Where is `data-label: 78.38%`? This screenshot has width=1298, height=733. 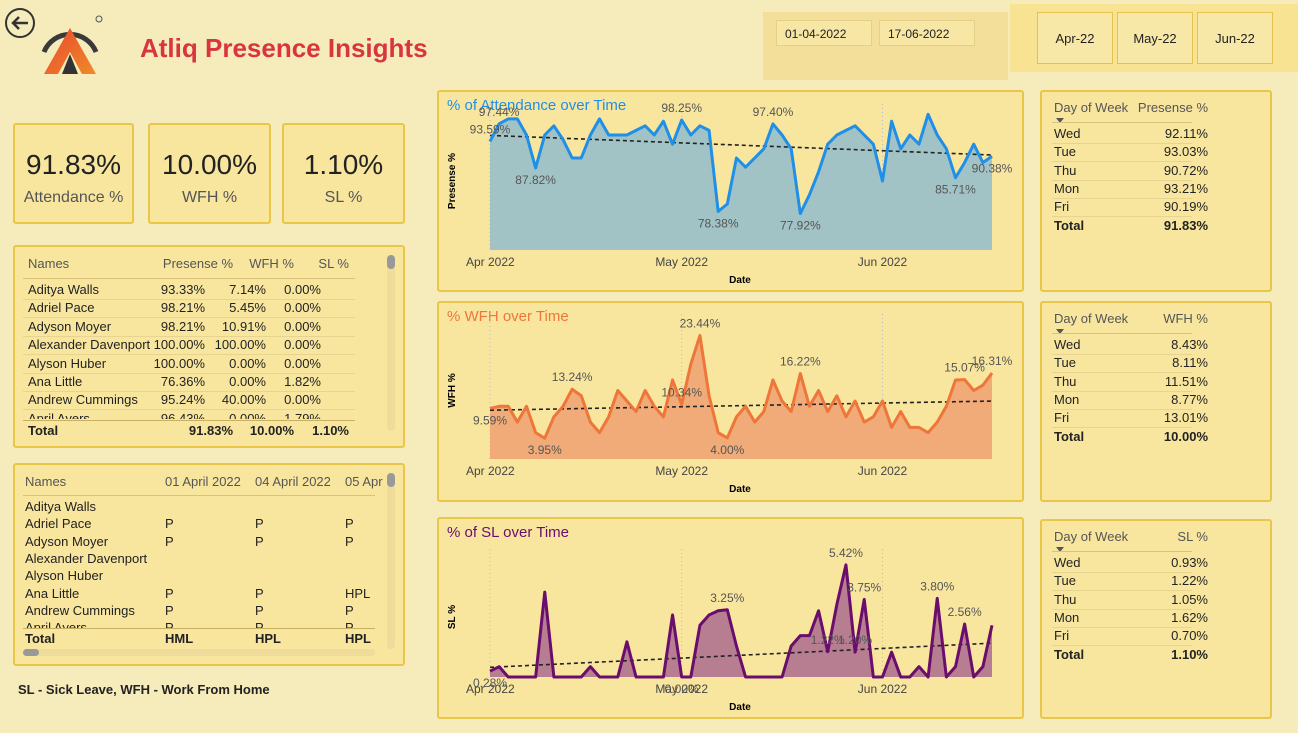
data-label: 78.38% is located at coordinates (718, 223).